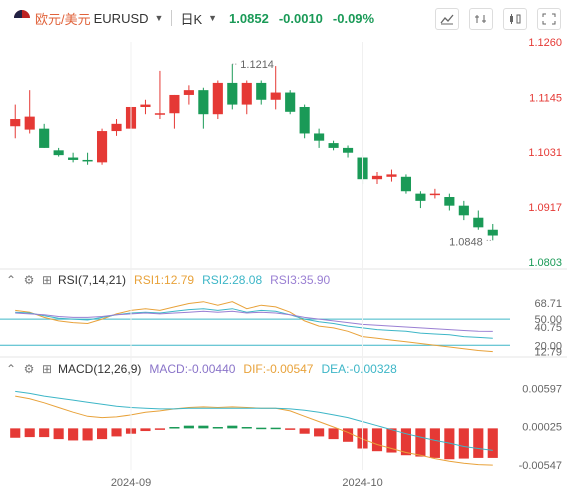  Describe the element at coordinates (548, 346) in the screenshot. I see `rsi-axis-label: 20.00` at that location.